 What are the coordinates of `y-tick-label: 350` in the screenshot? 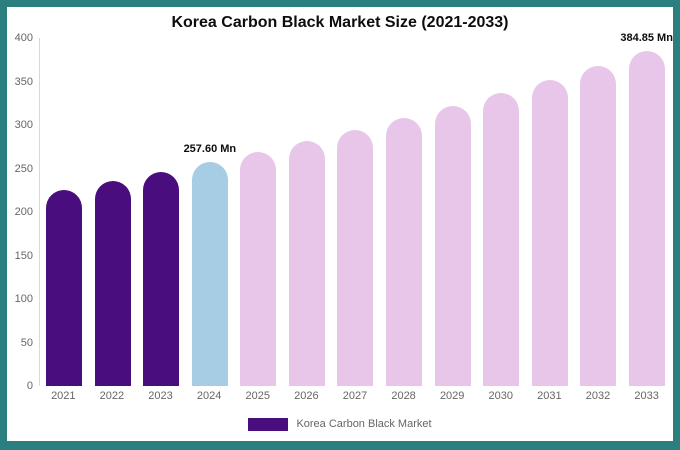 It's located at (23, 81).